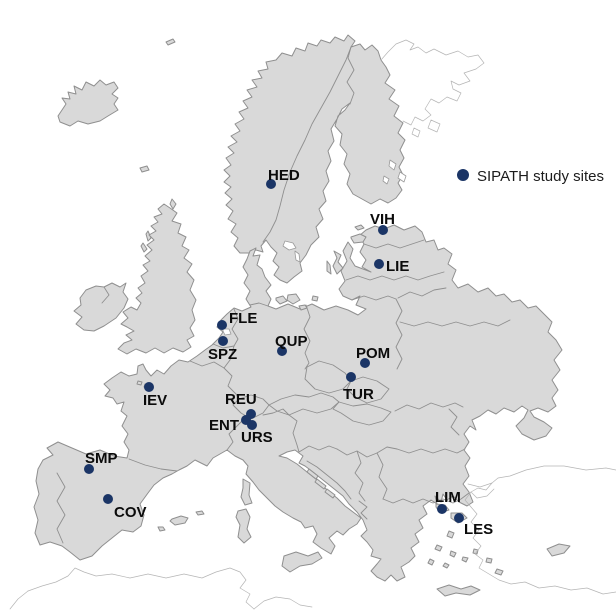 The width and height of the screenshot is (616, 610). Describe the element at coordinates (101, 458) in the screenshot. I see `site-label-smp: SMP` at that location.